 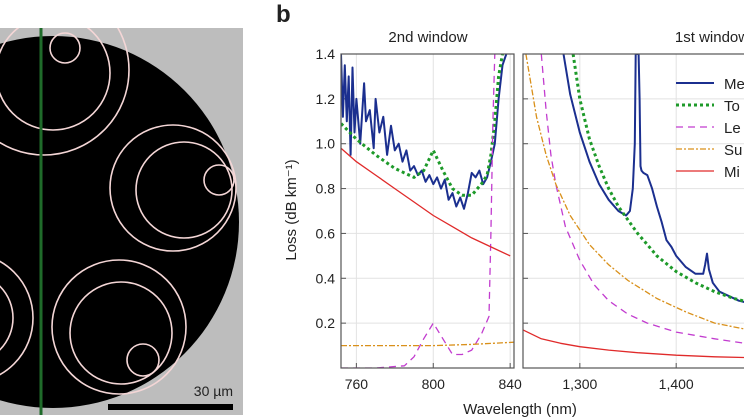 What do you see at coordinates (326, 144) in the screenshot?
I see `y-tick-label: 1.0` at bounding box center [326, 144].